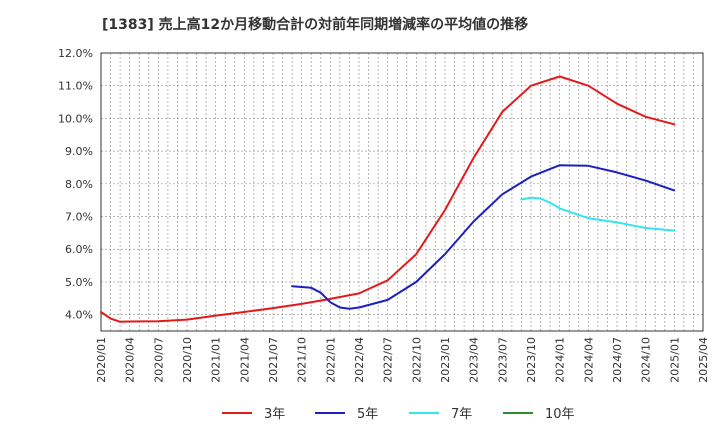  I want to click on x-tick-label: 2023/04, so click(474, 360).